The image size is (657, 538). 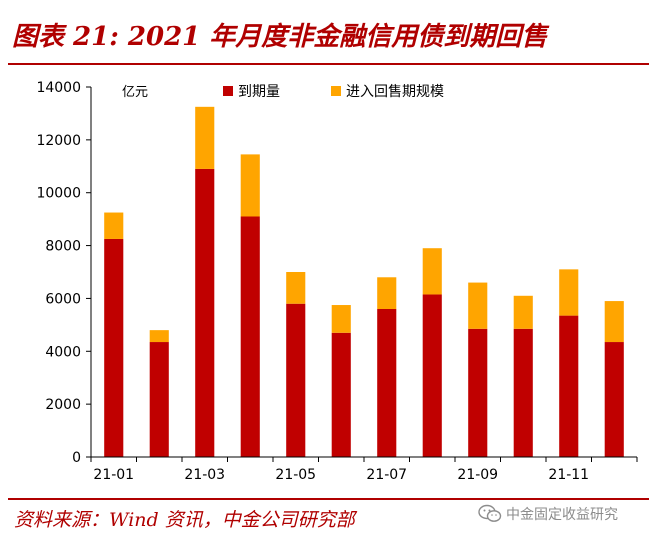 What do you see at coordinates (386, 475) in the screenshot?
I see `x-tick-label: 21-07` at bounding box center [386, 475].